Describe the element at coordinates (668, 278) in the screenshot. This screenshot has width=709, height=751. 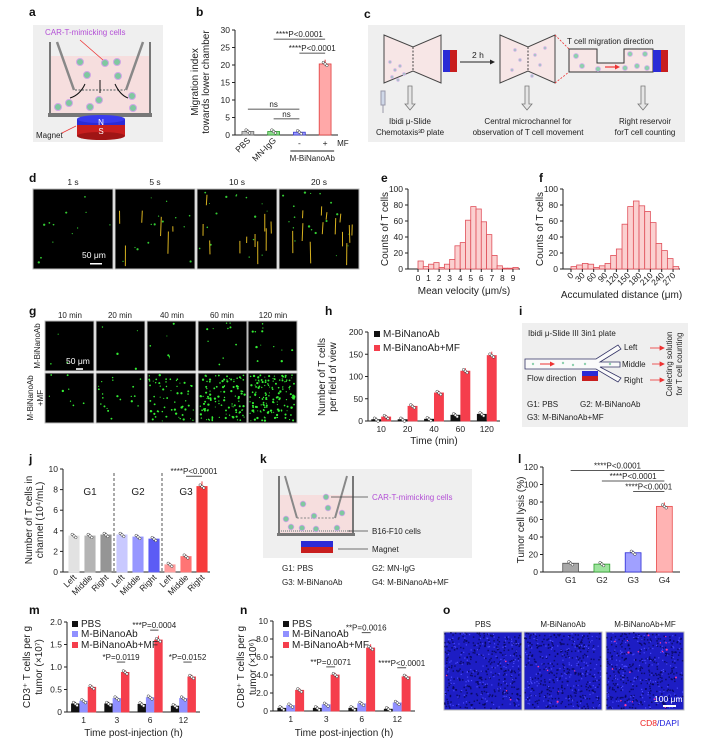
I see `x-tick-label: 270` at that location.